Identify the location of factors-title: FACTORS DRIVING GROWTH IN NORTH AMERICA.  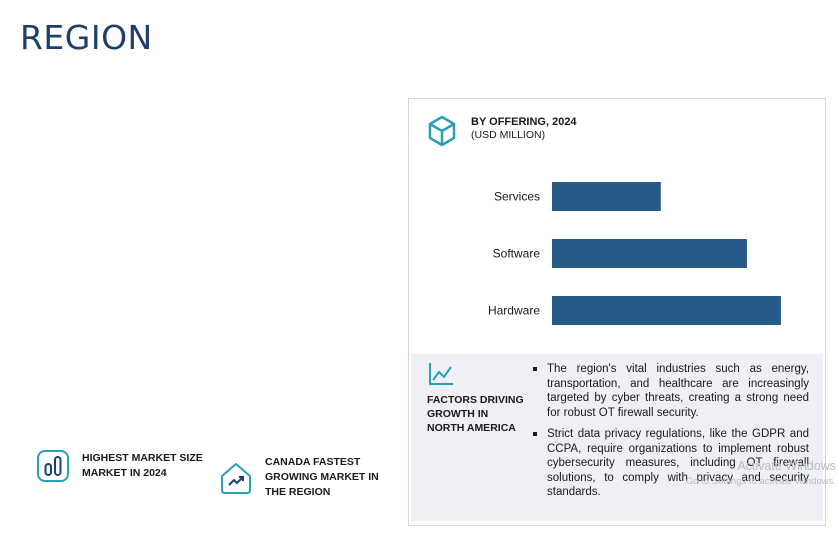
(475, 414).